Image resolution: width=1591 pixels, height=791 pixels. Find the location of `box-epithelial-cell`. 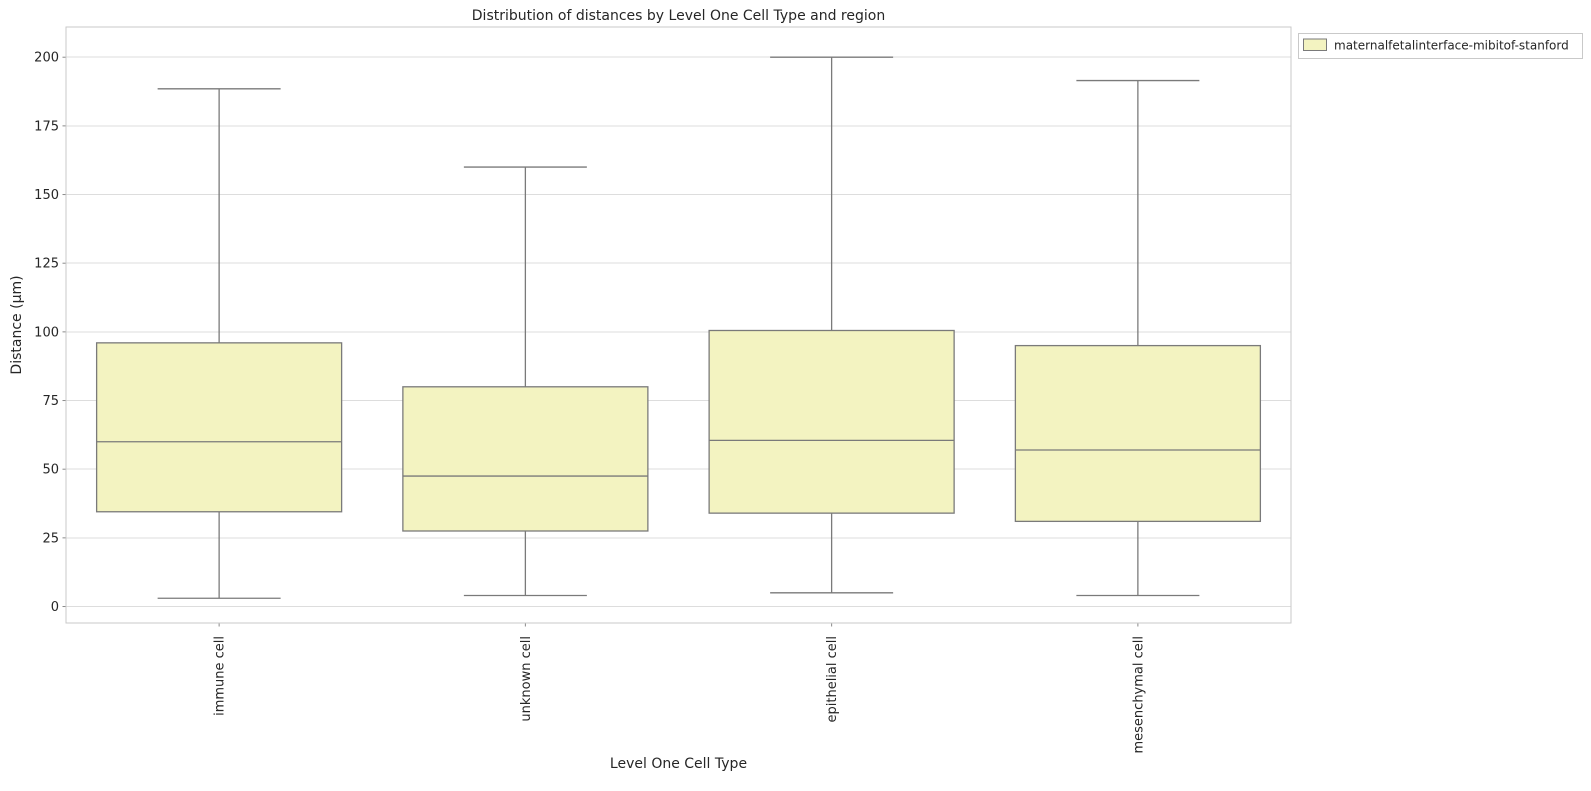

box-epithelial-cell is located at coordinates (831, 325).